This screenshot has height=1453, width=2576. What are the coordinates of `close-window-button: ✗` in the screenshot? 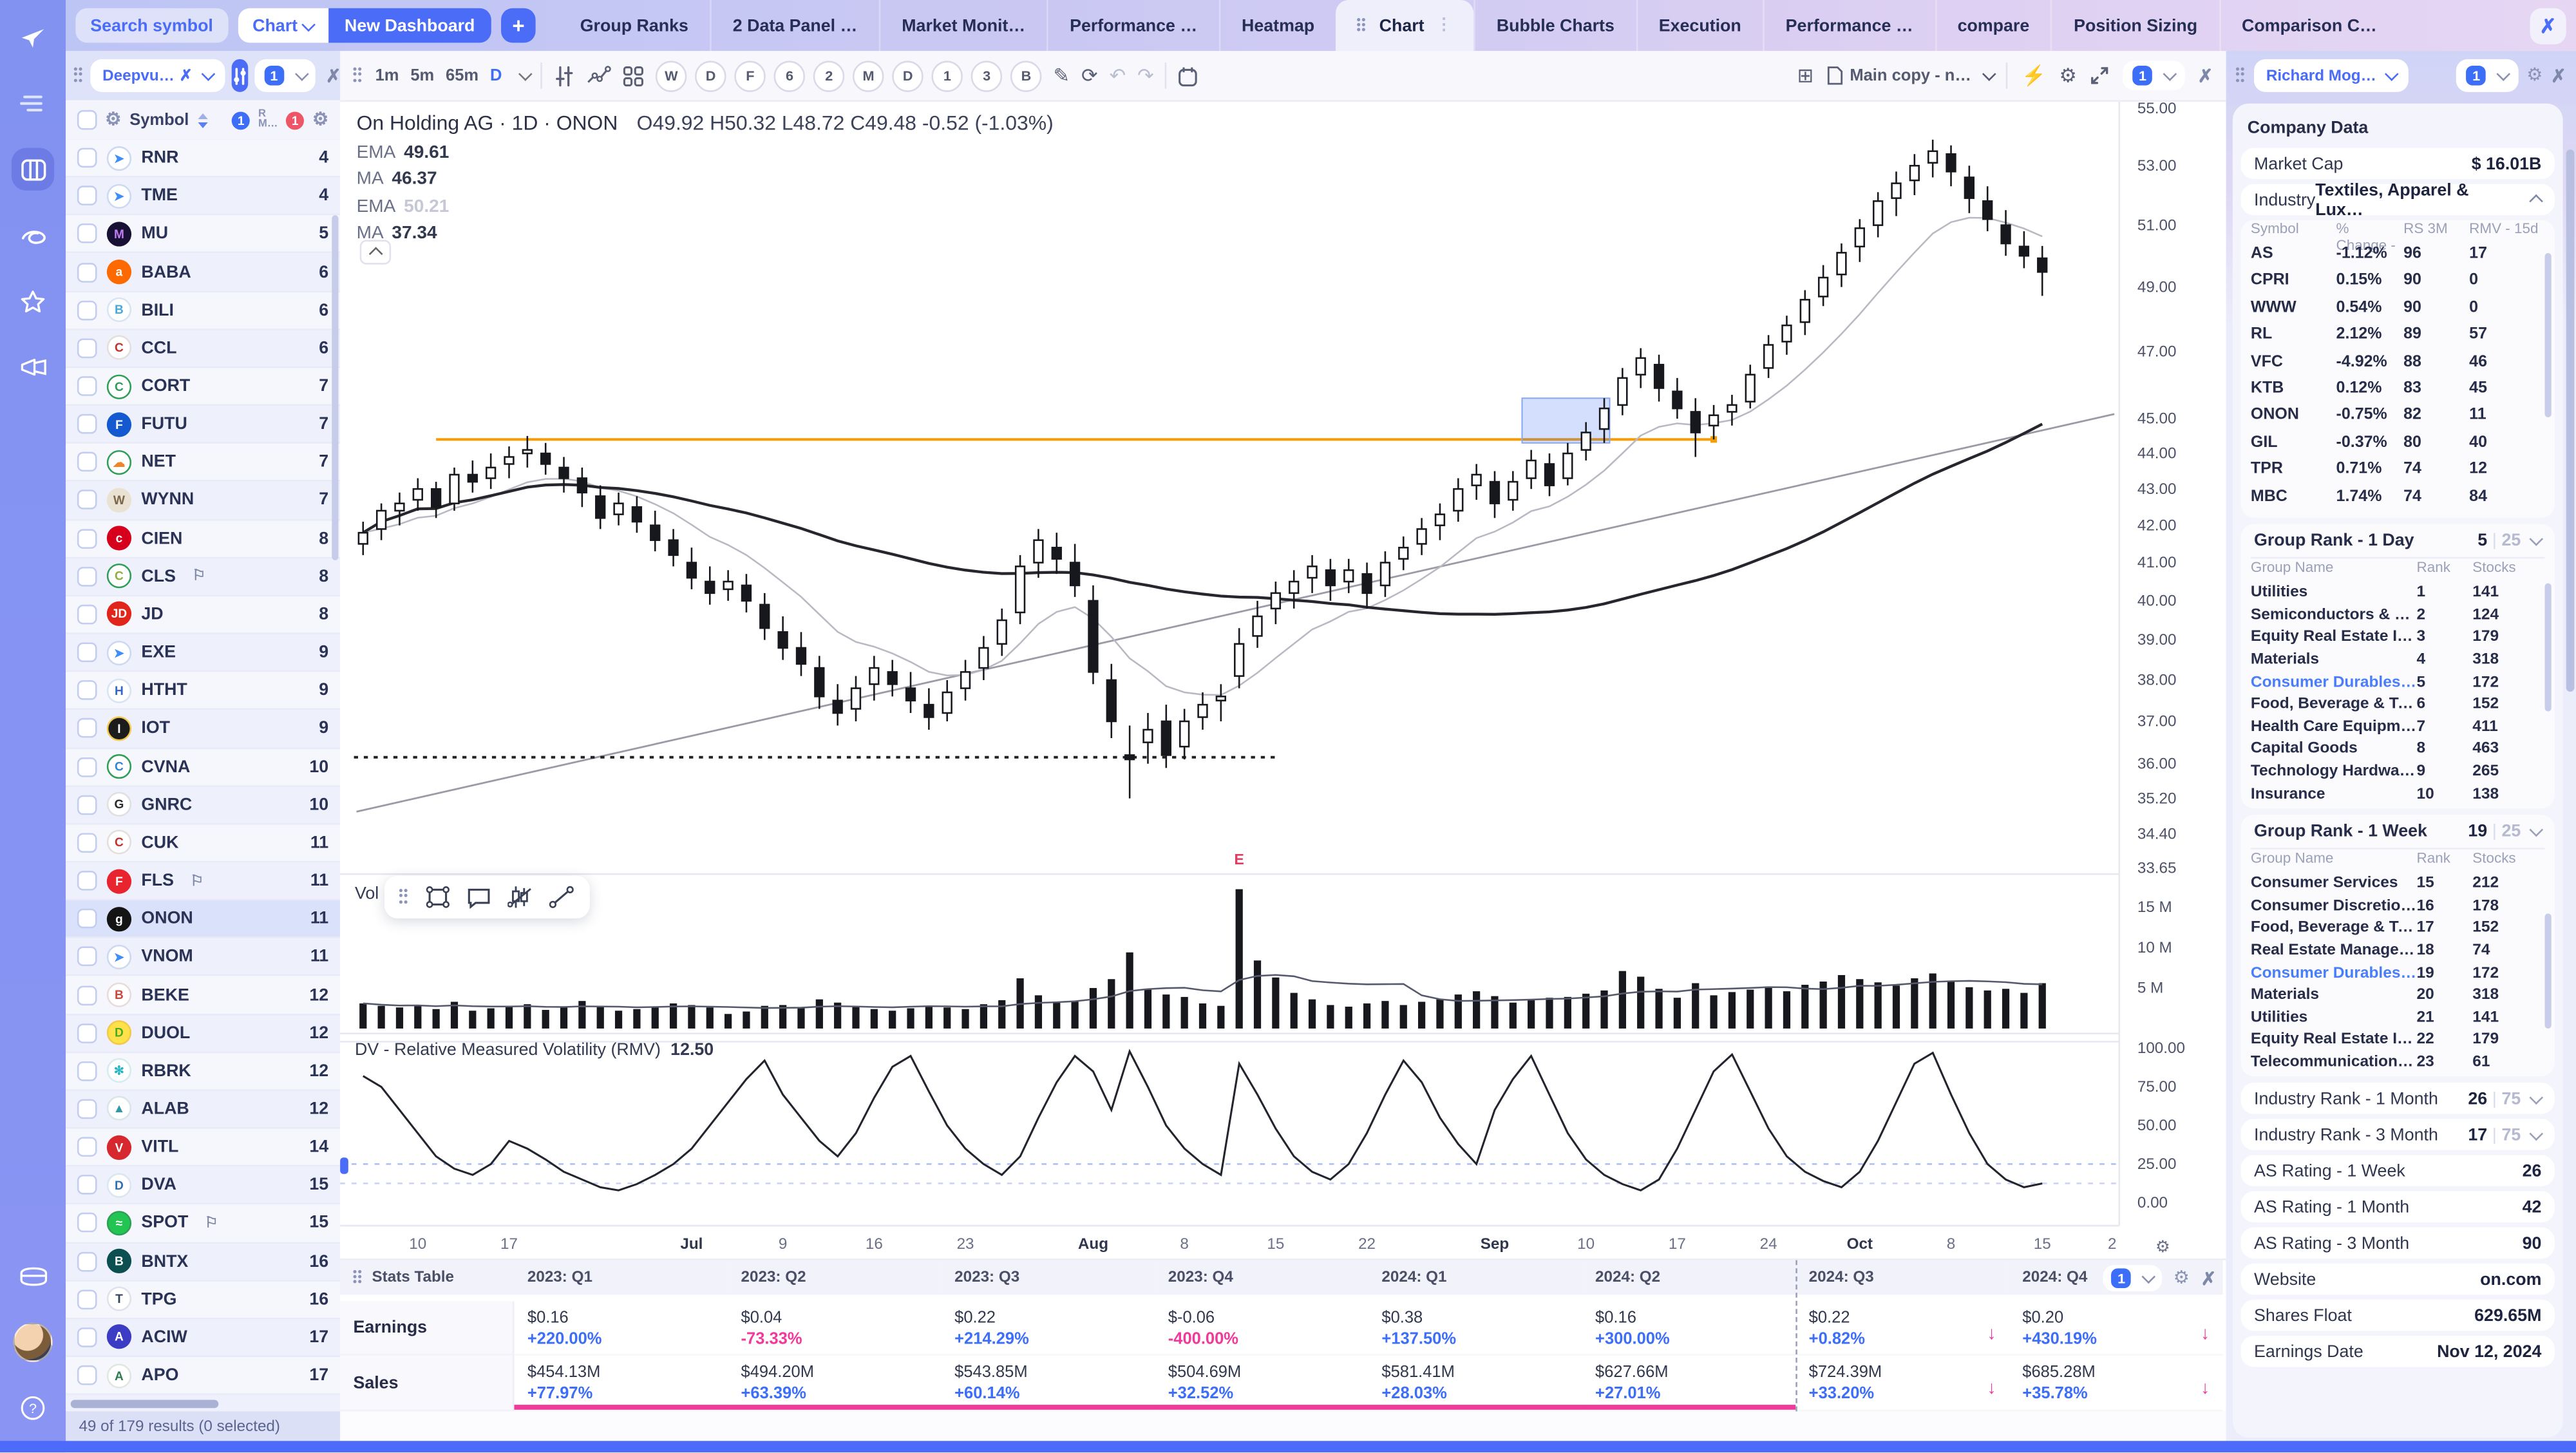 It's located at (2548, 25).